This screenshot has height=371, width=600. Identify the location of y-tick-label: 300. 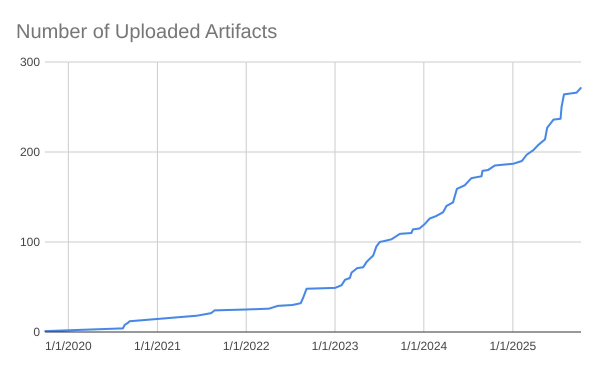
(30, 62).